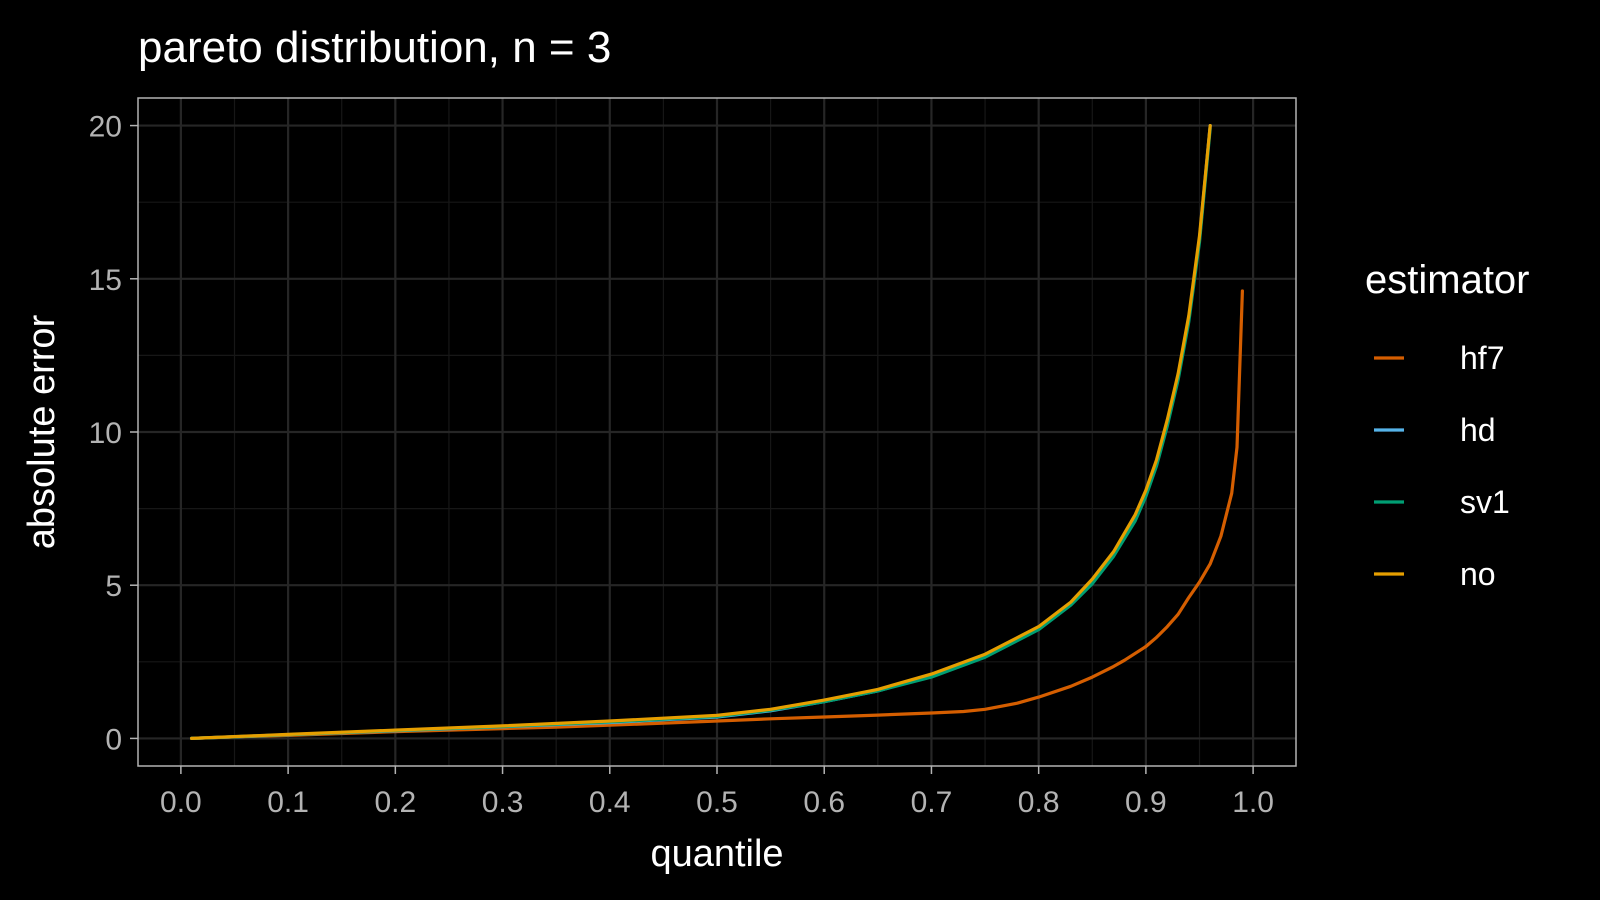 This screenshot has height=900, width=1600. What do you see at coordinates (1485, 502) in the screenshot?
I see `legend-label-sv1: sv1` at bounding box center [1485, 502].